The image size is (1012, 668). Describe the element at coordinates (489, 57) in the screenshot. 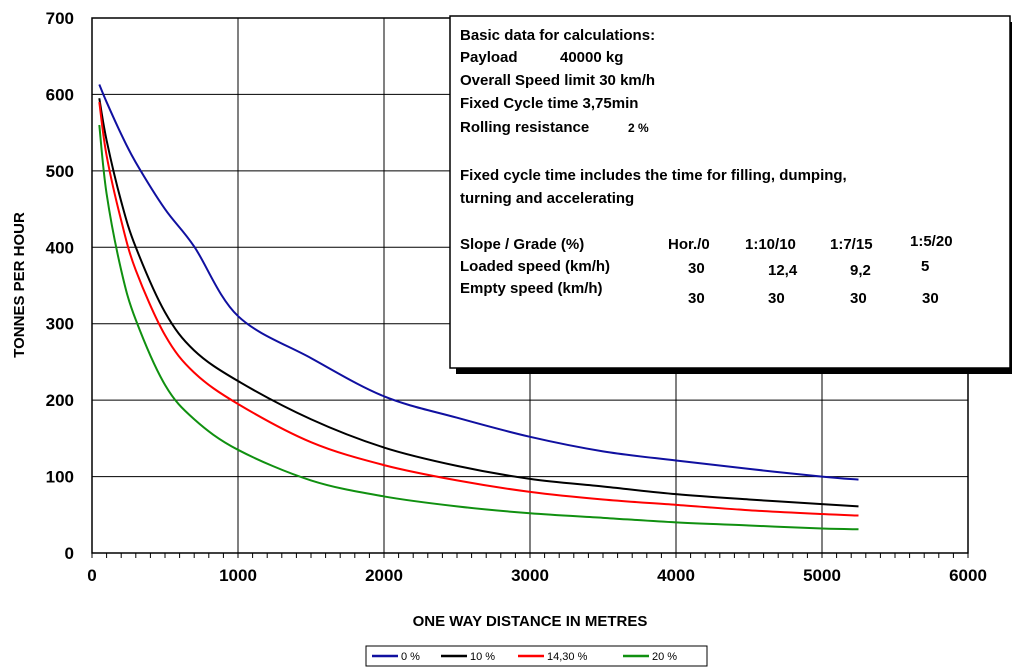

I see `payload-label: Payload` at that location.